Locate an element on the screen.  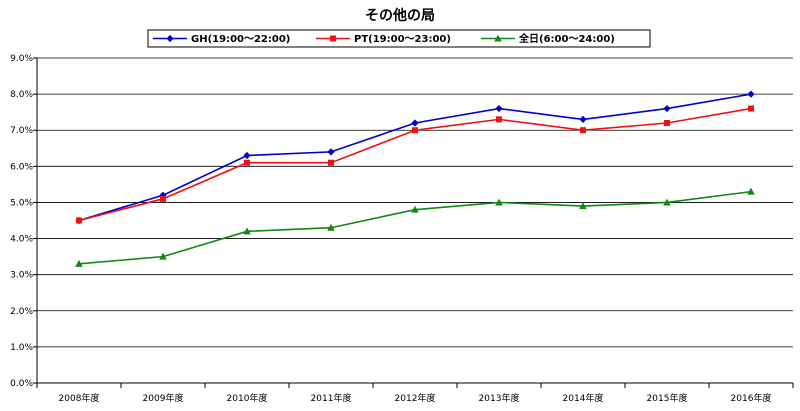
x-tick-label: 2010年度 is located at coordinates (247, 398).